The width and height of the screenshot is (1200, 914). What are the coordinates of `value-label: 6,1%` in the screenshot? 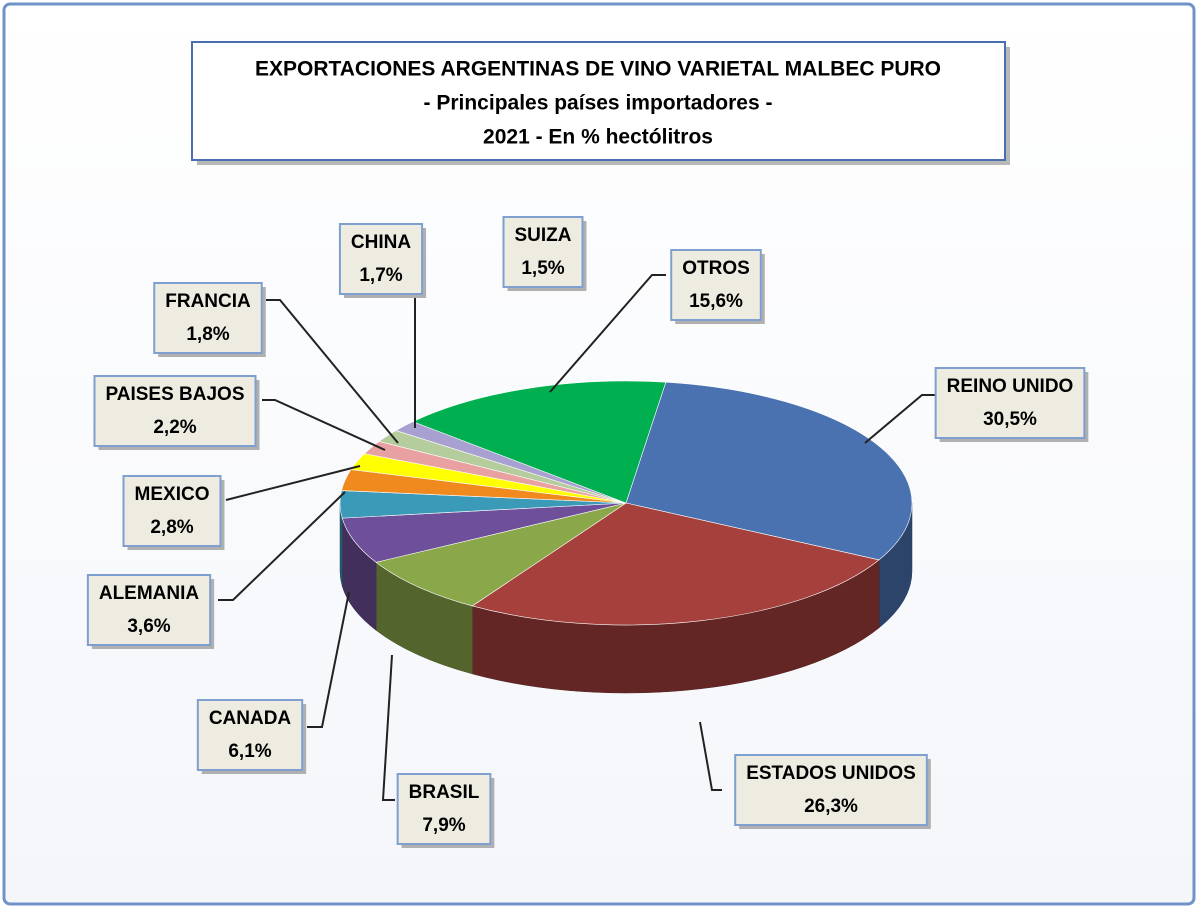 It's located at (249, 751).